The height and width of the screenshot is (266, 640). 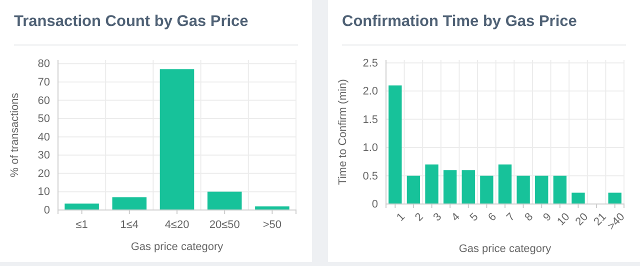 What do you see at coordinates (131, 21) in the screenshot?
I see `chart-title: Transaction Count by Gas Price` at bounding box center [131, 21].